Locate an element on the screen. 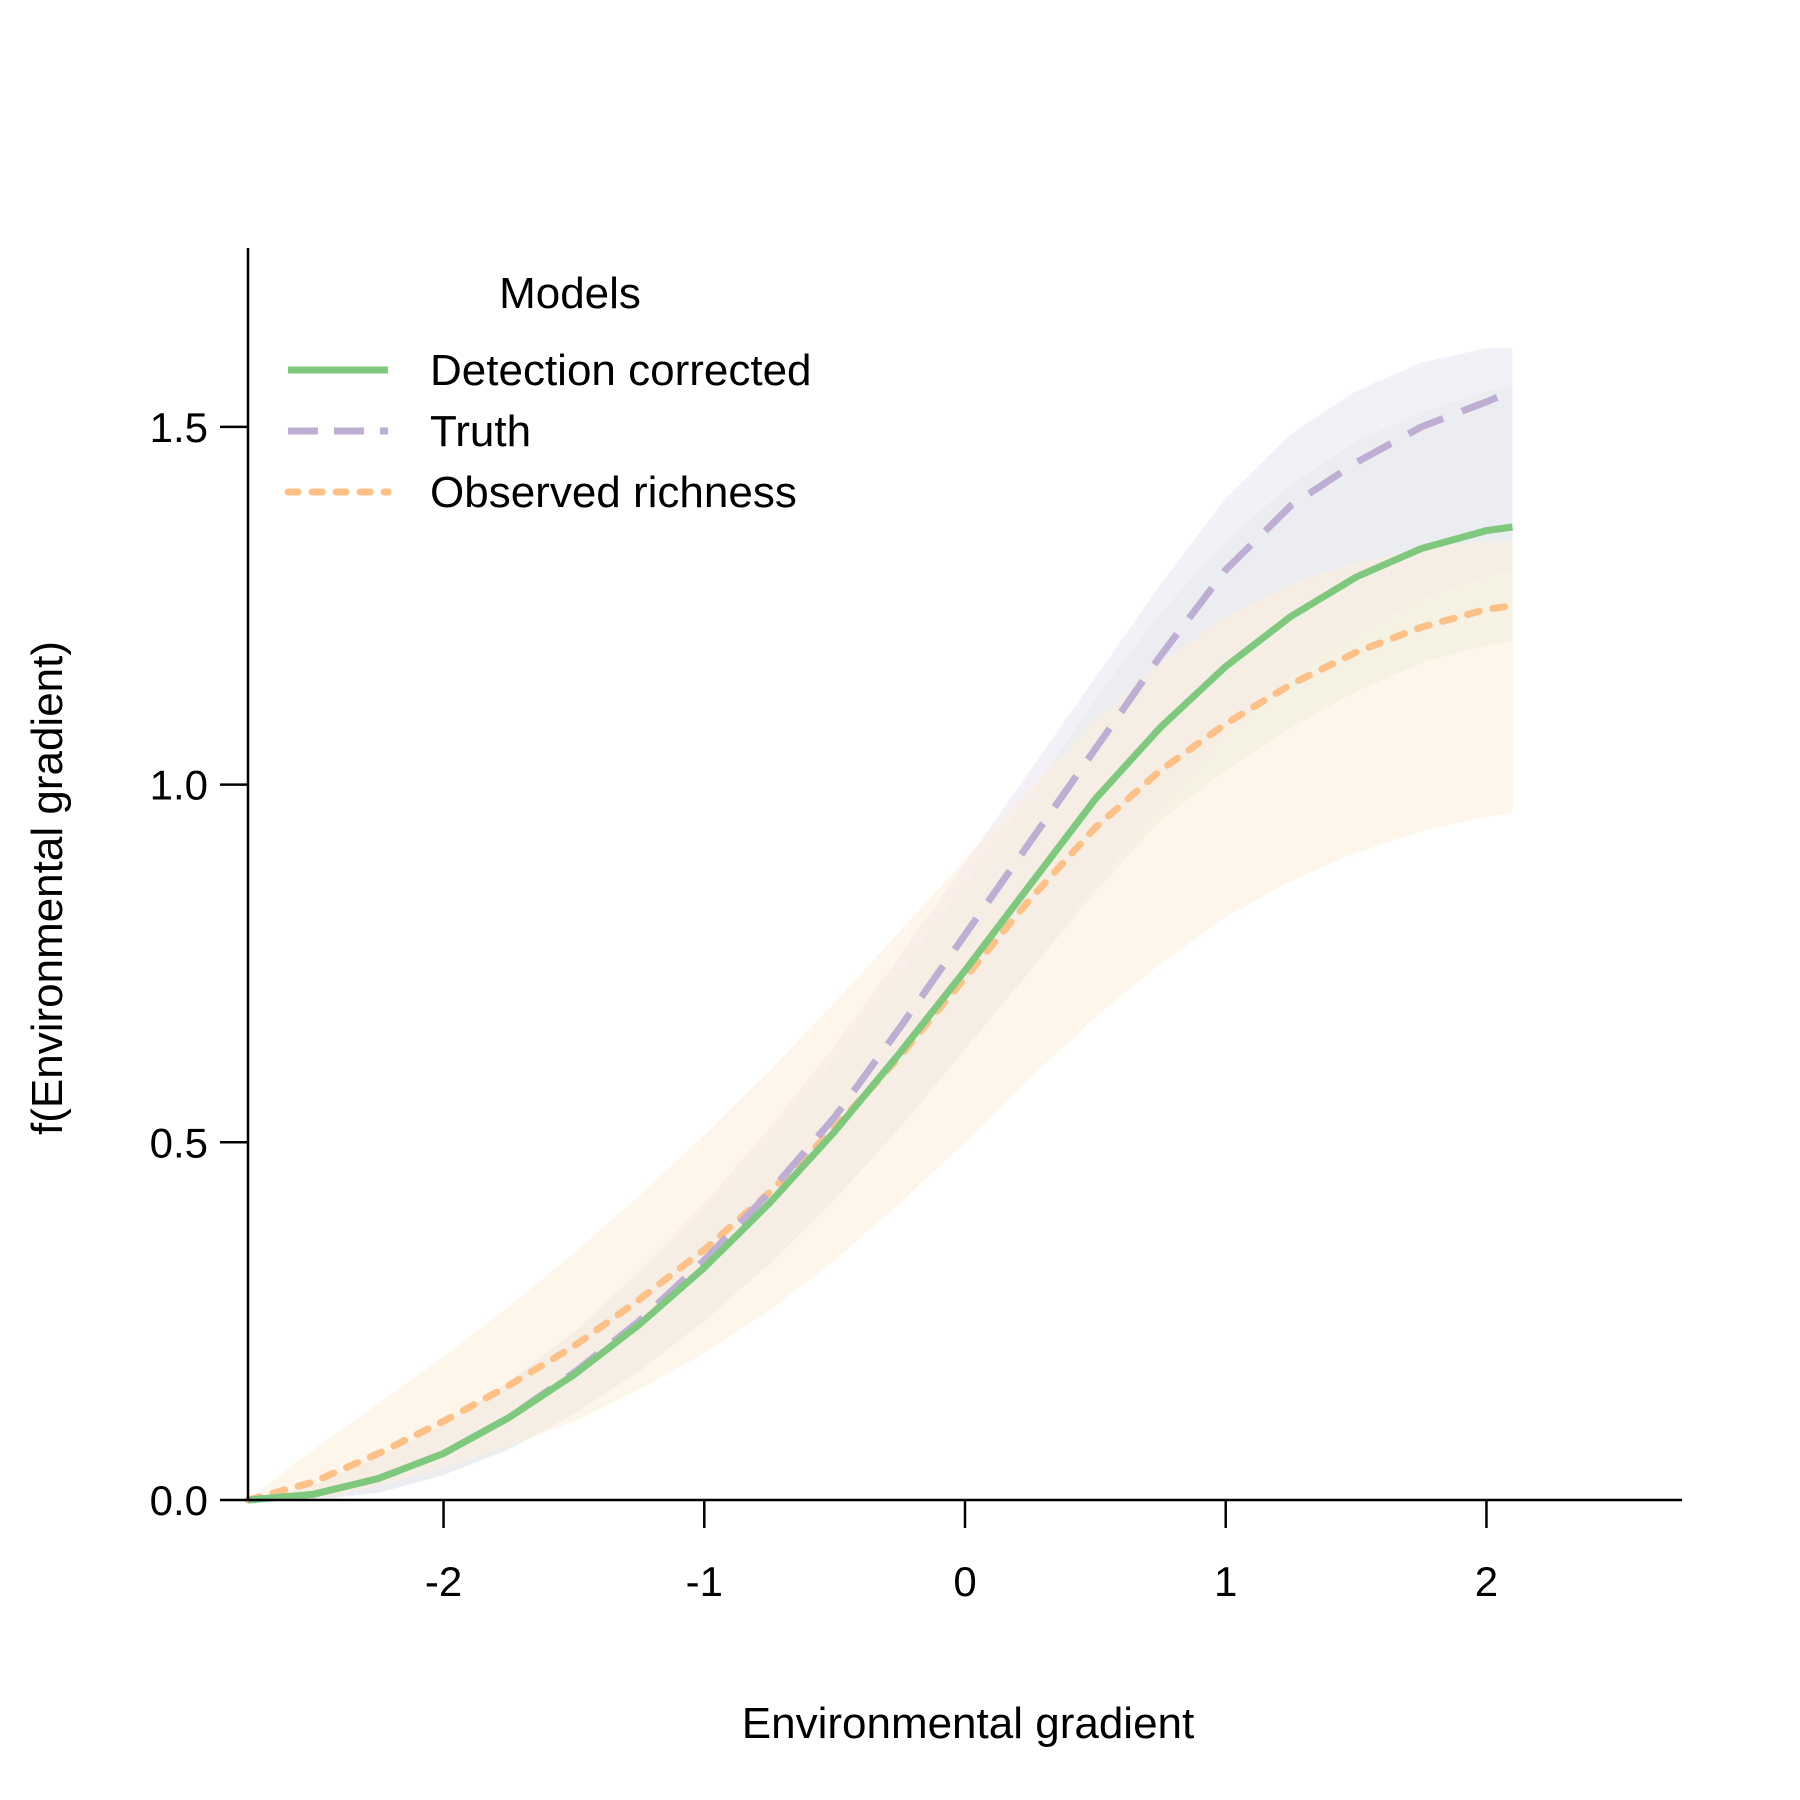 The image size is (1800, 1800). y-axis-title: f(Environmental gradient) is located at coordinates (47, 888).